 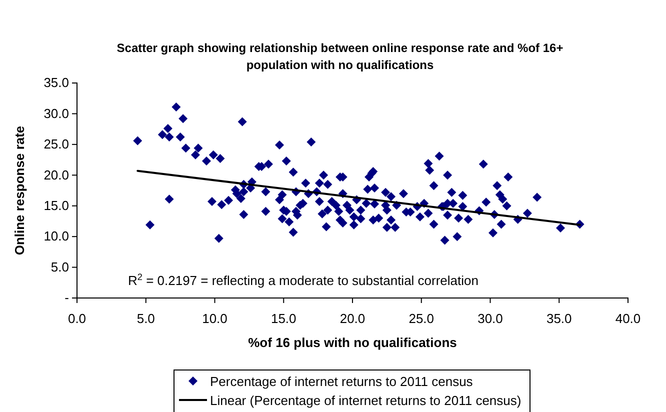 What do you see at coordinates (56, 113) in the screenshot?
I see `y-tick-label: 30.0` at bounding box center [56, 113].